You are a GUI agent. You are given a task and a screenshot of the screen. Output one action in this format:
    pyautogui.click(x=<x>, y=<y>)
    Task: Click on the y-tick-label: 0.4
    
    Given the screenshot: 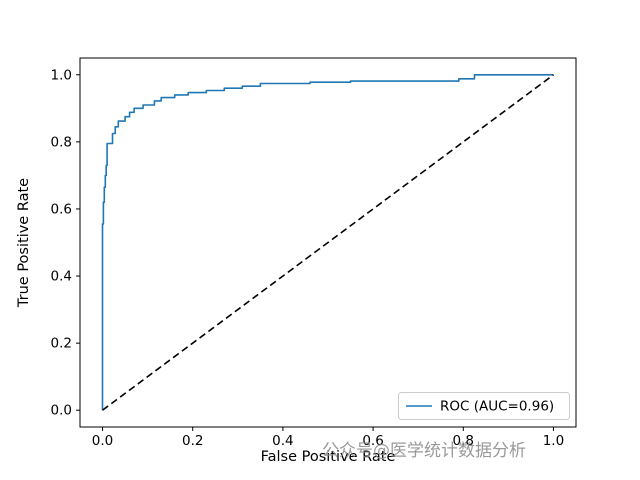 What is the action you would take?
    pyautogui.click(x=61, y=277)
    